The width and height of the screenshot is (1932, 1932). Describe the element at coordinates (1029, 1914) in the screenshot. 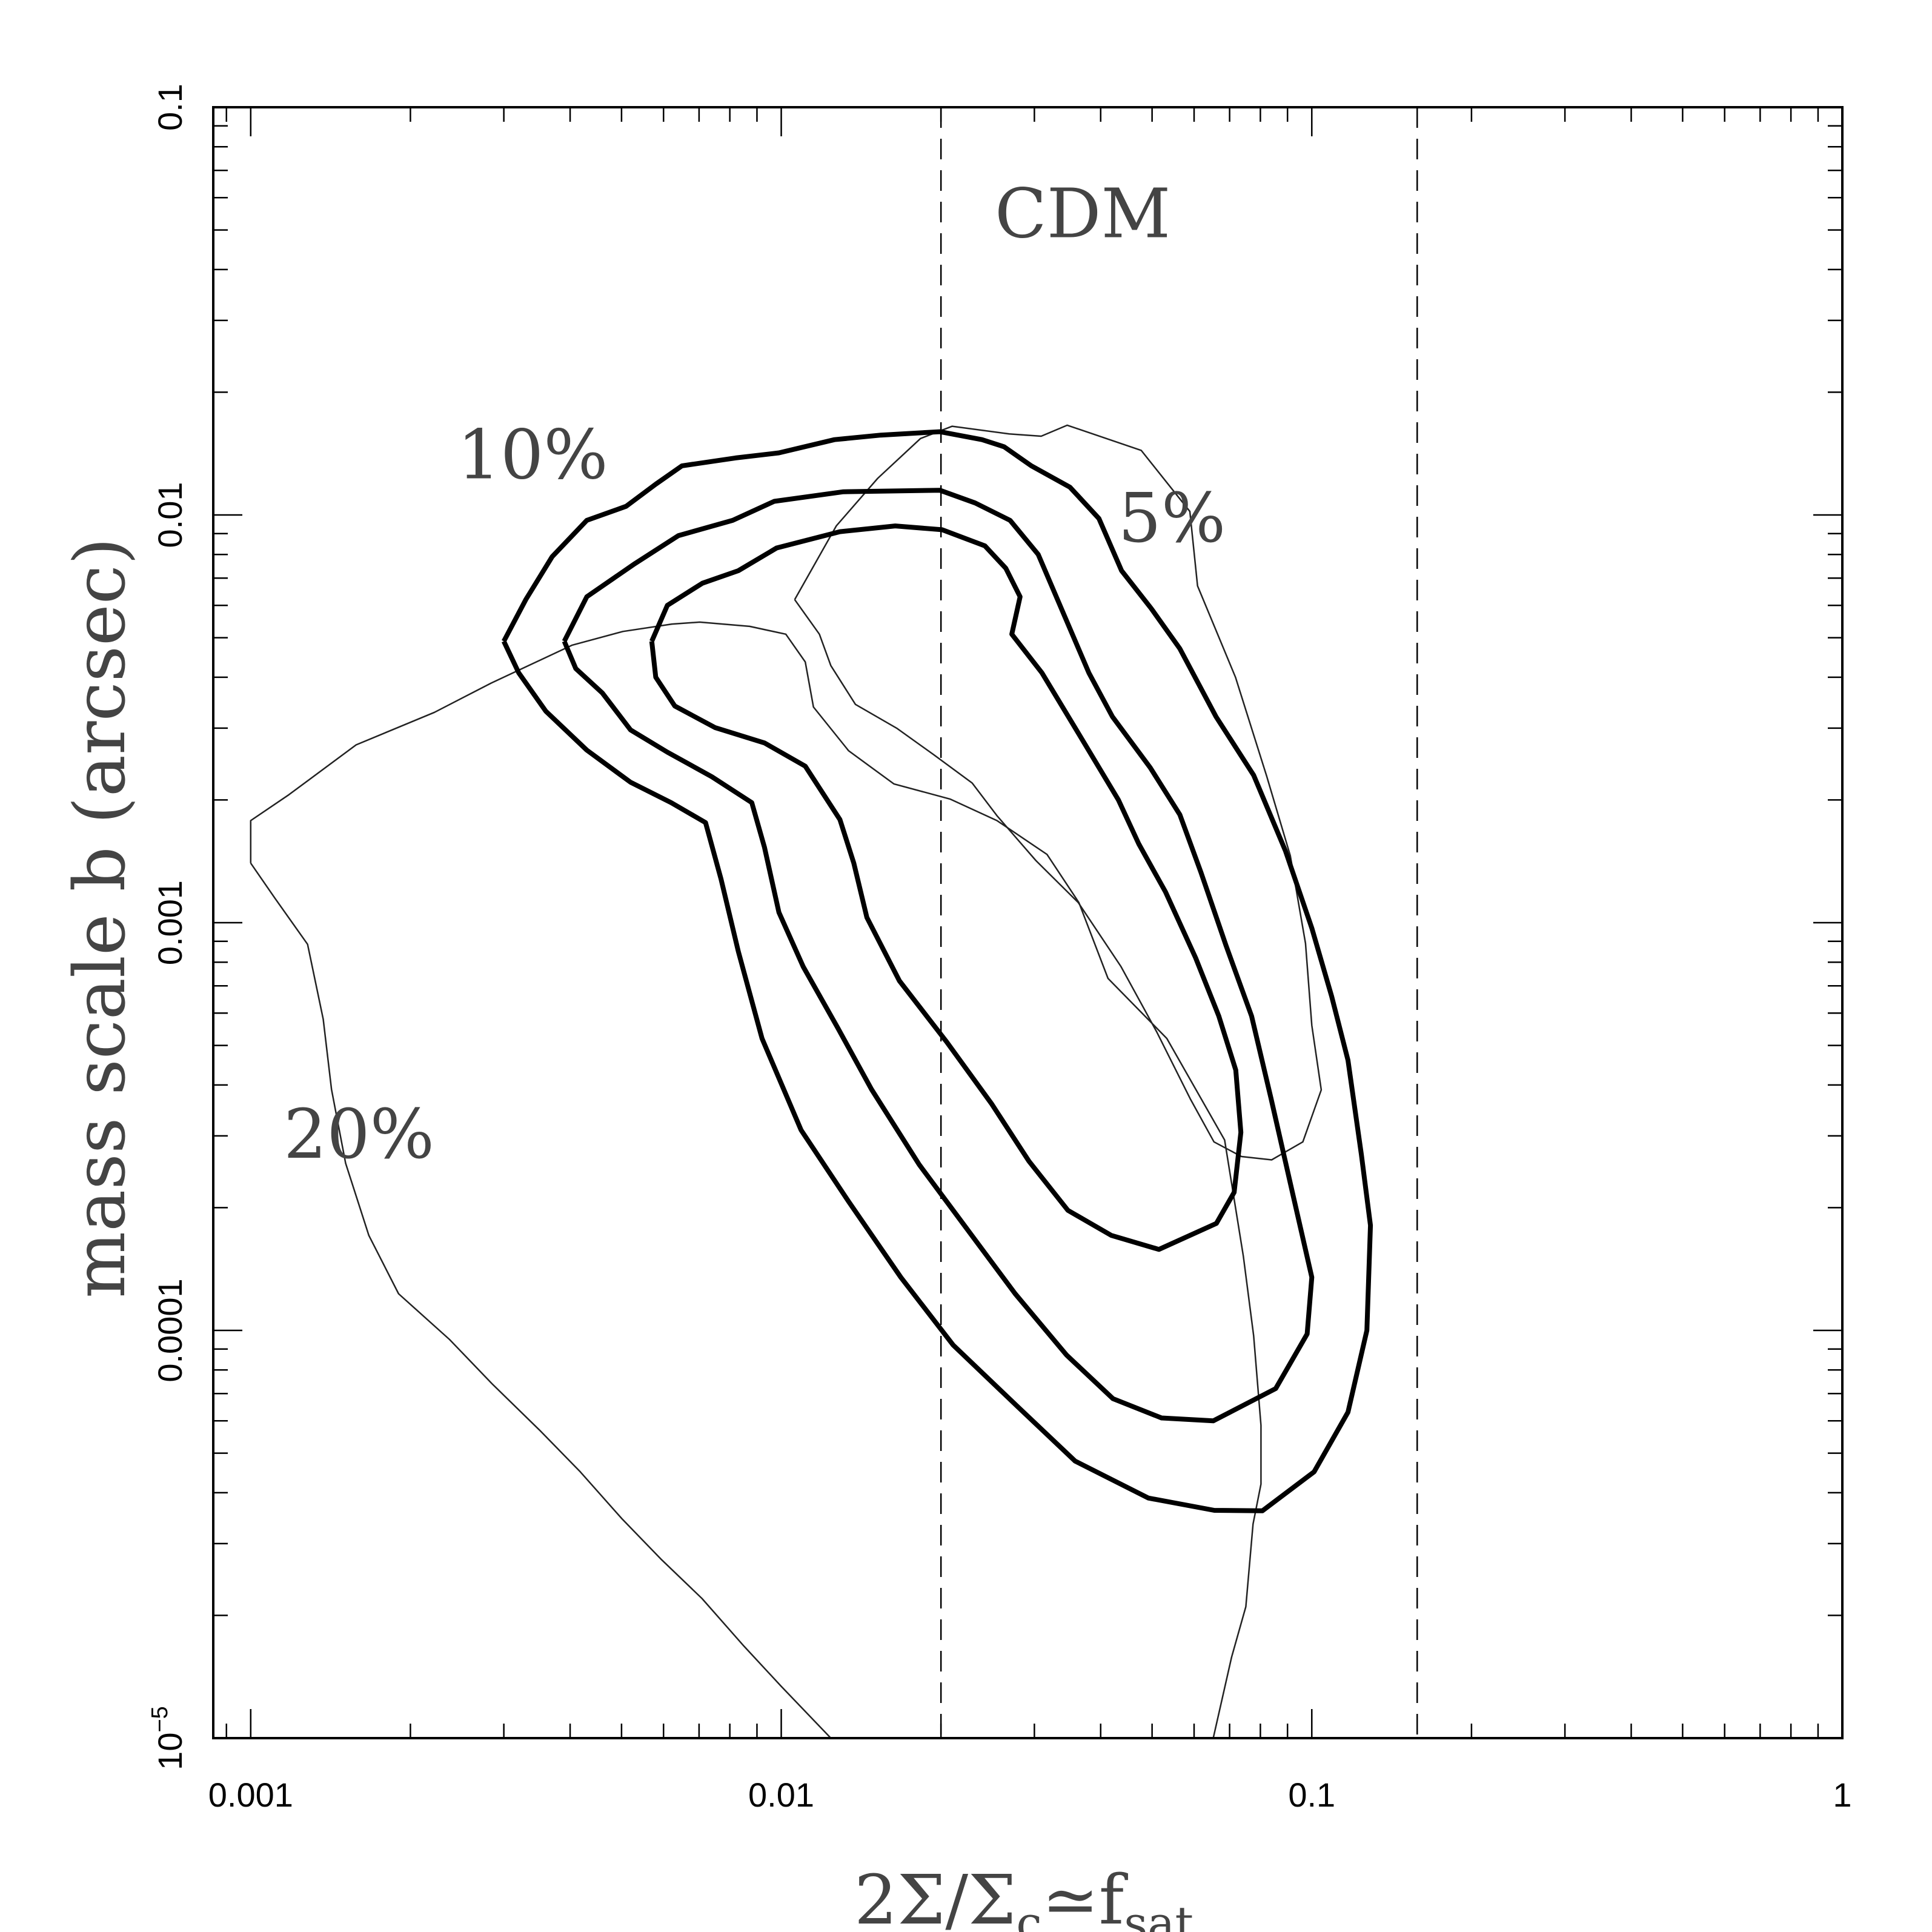

I see `x-axis-title-sub1: c` at that location.